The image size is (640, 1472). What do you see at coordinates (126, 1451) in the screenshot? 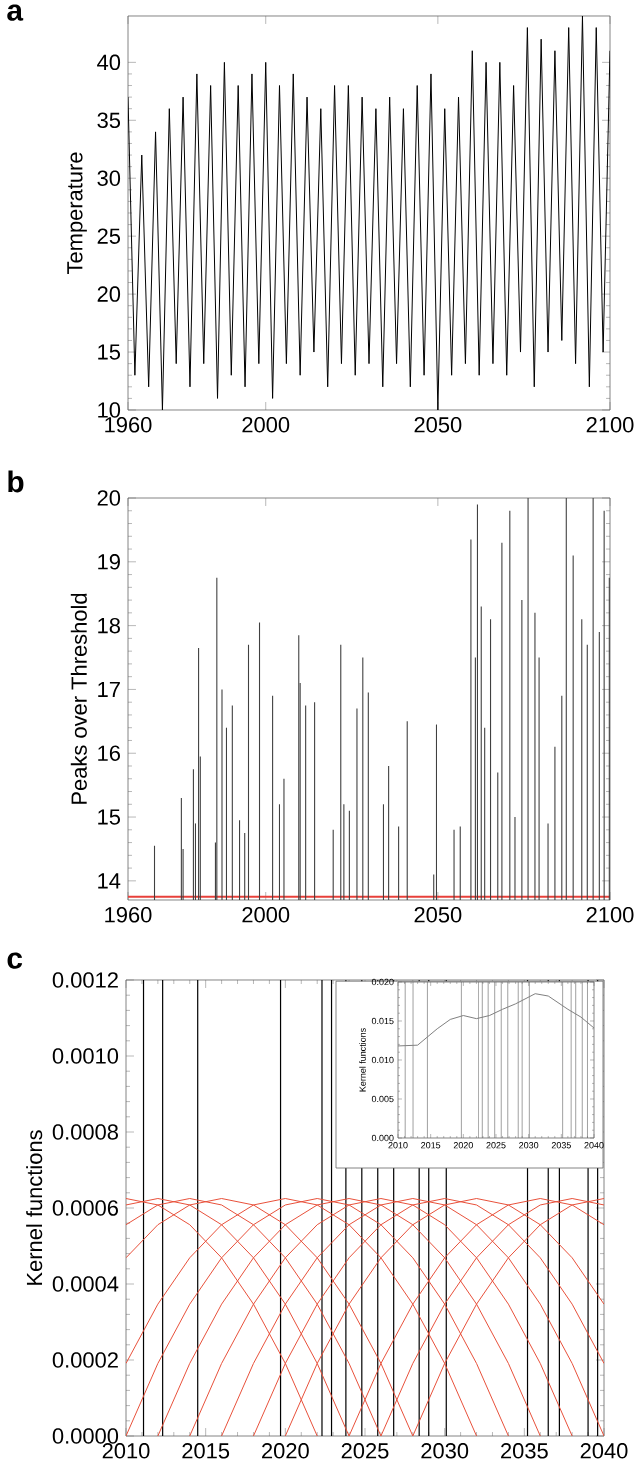
I see `x-tick-label: 2010` at bounding box center [126, 1451].